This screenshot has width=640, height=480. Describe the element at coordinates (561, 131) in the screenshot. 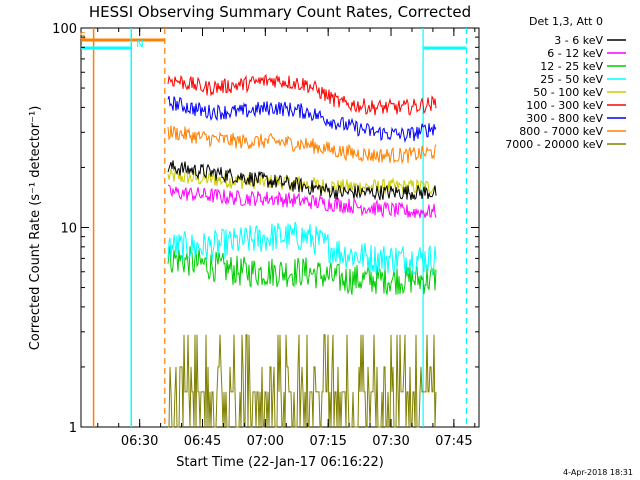

I see `legend-label: 800 - 7000 keV` at that location.